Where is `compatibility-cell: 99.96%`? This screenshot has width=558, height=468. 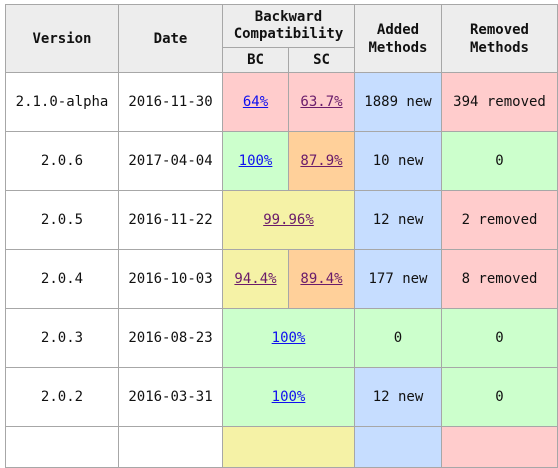 compatibility-cell: 99.96% is located at coordinates (288, 220).